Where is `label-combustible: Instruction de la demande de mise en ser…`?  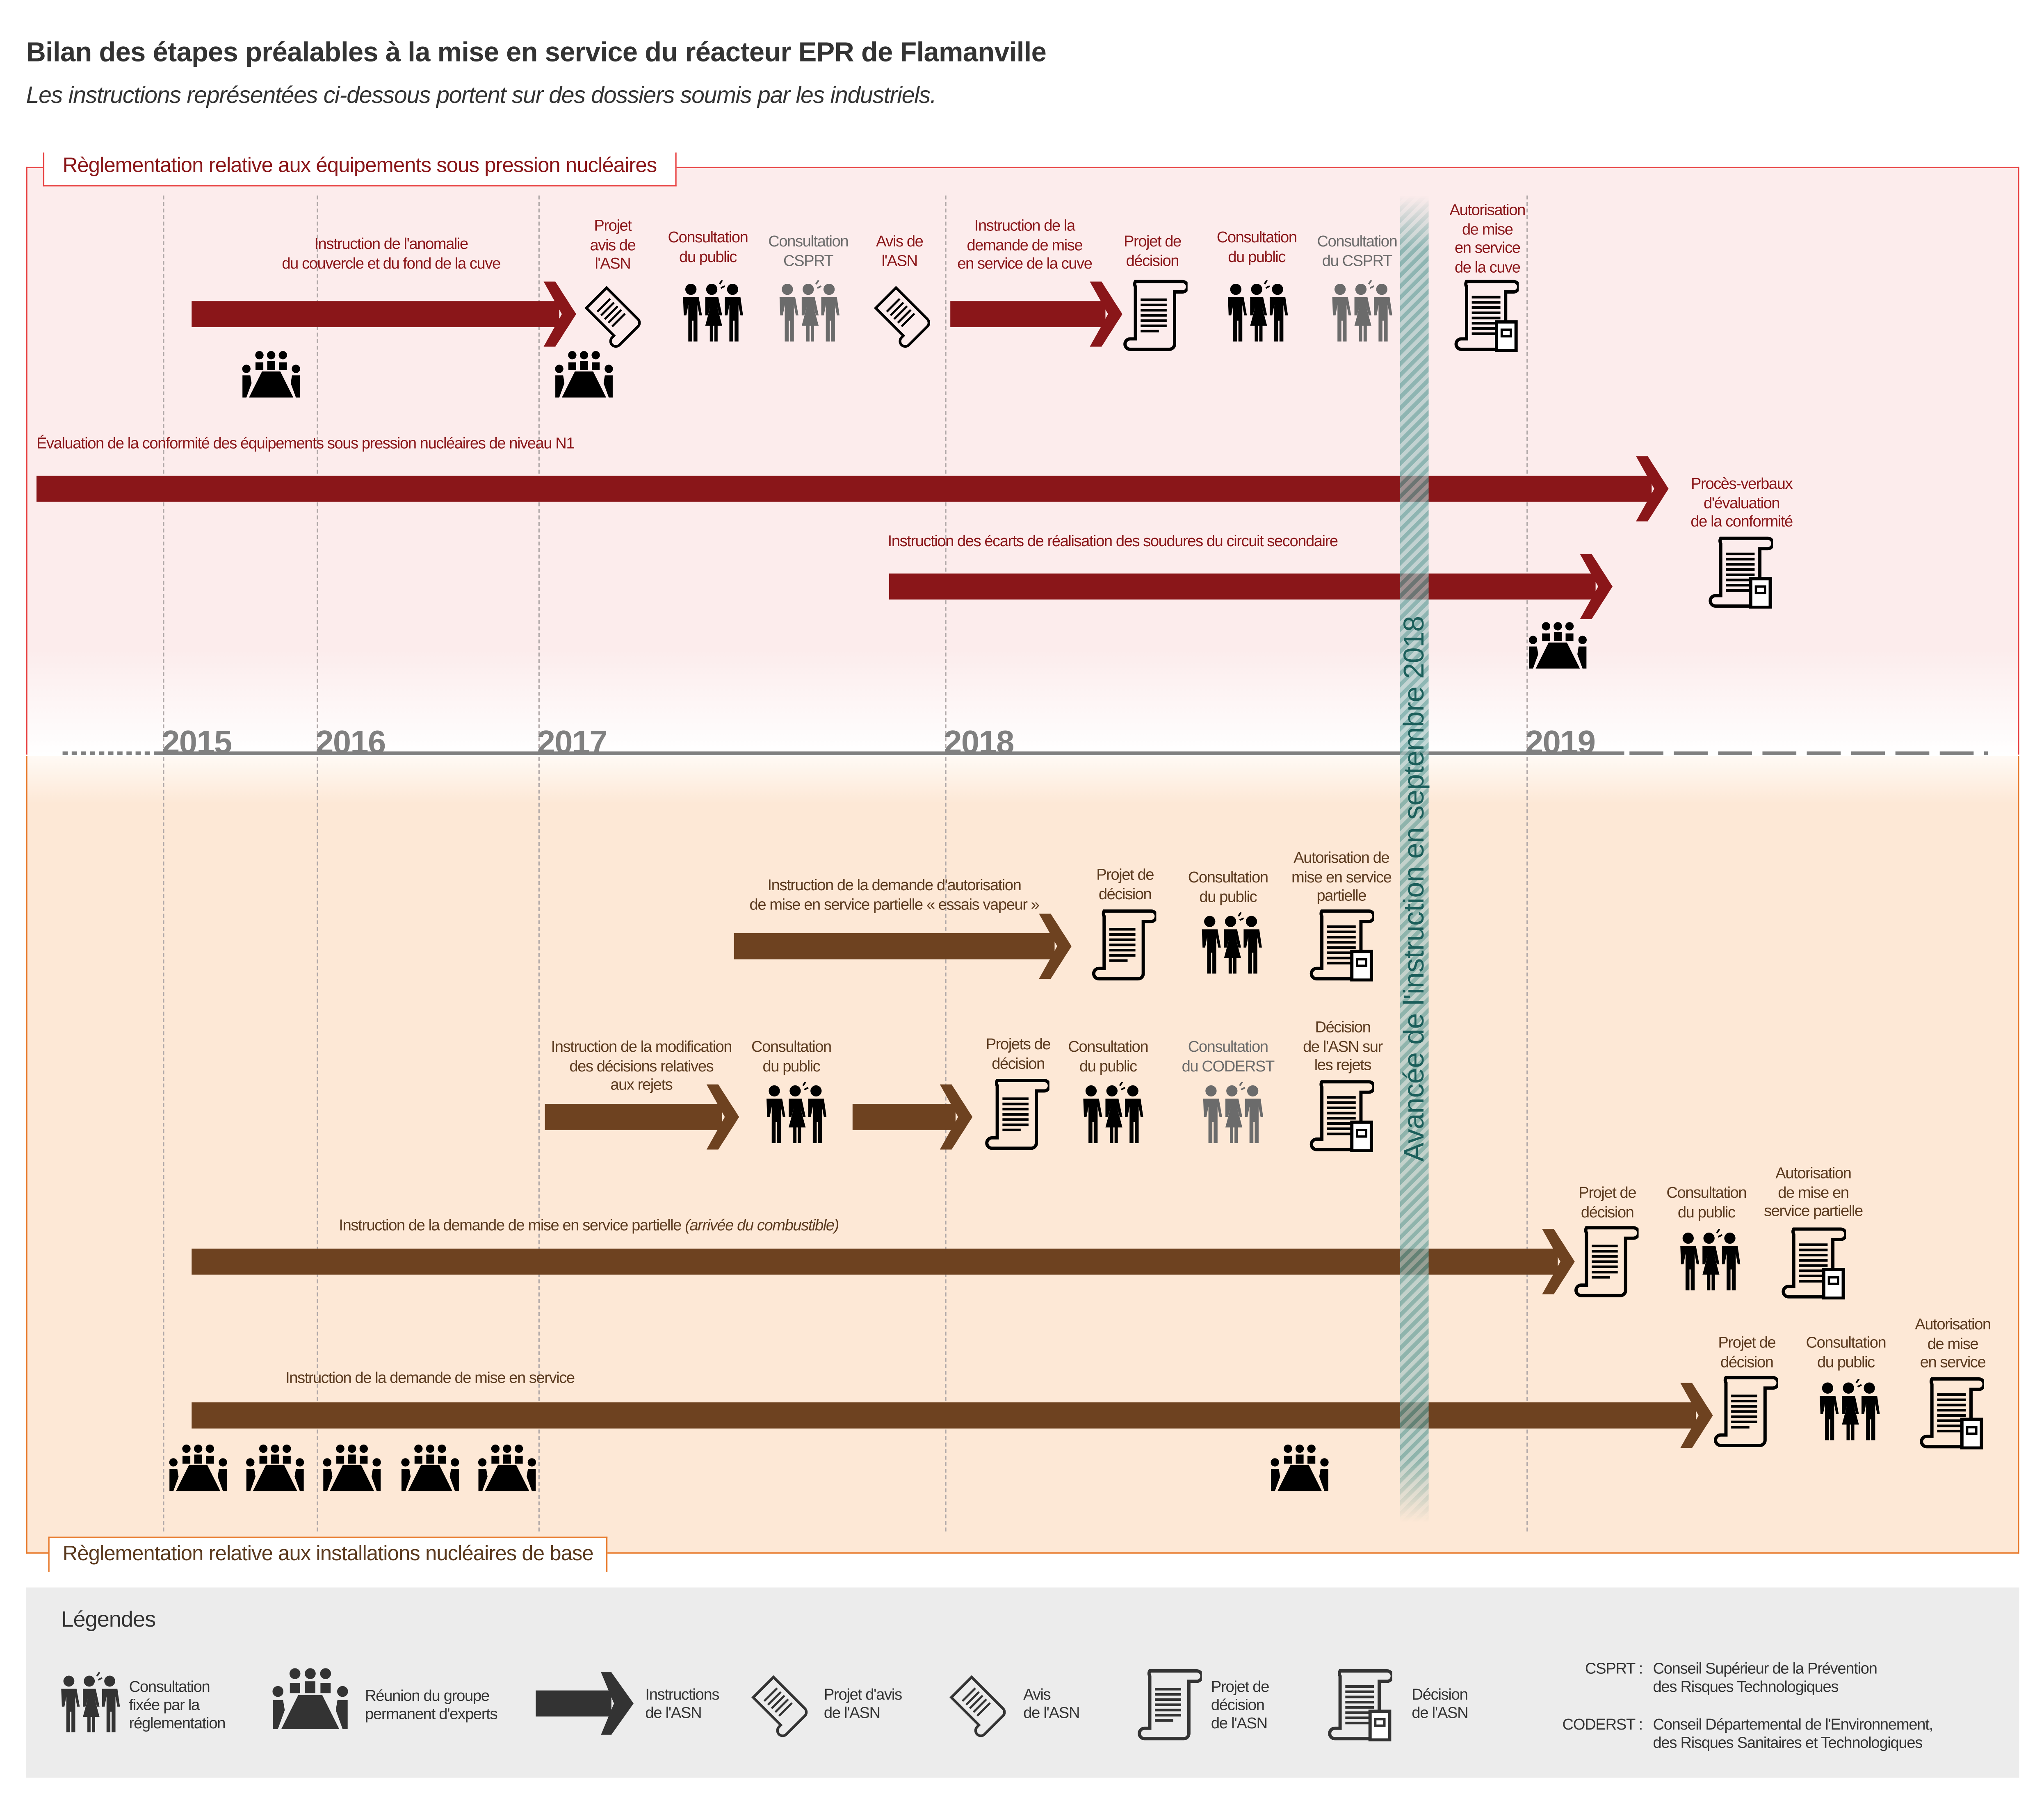
label-combustible: Instruction de la demande de mise en ser… is located at coordinates (589, 1225).